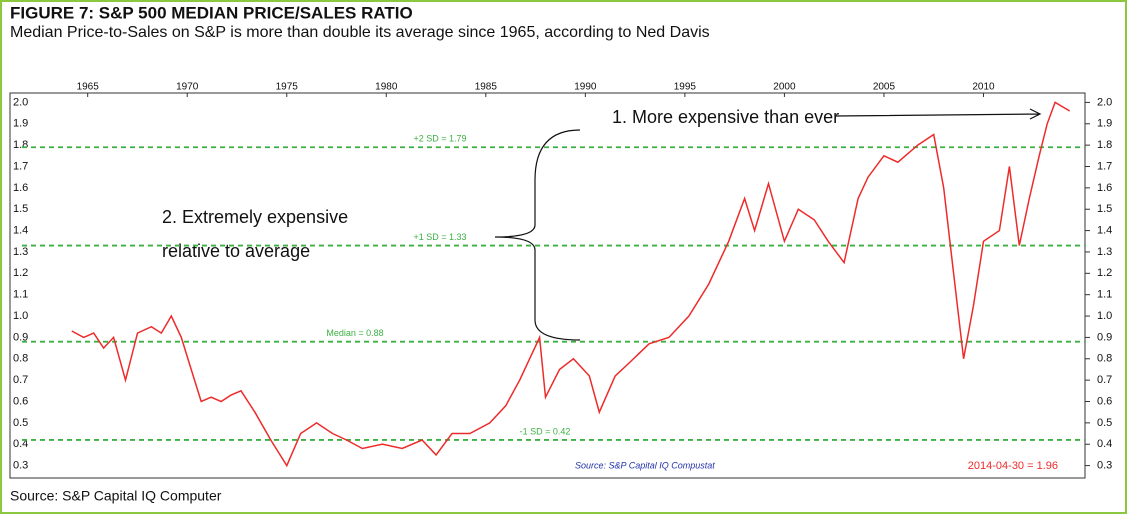 The width and height of the screenshot is (1127, 514). I want to click on source-note: Source: S&P Capital IQ Compustat, so click(645, 465).